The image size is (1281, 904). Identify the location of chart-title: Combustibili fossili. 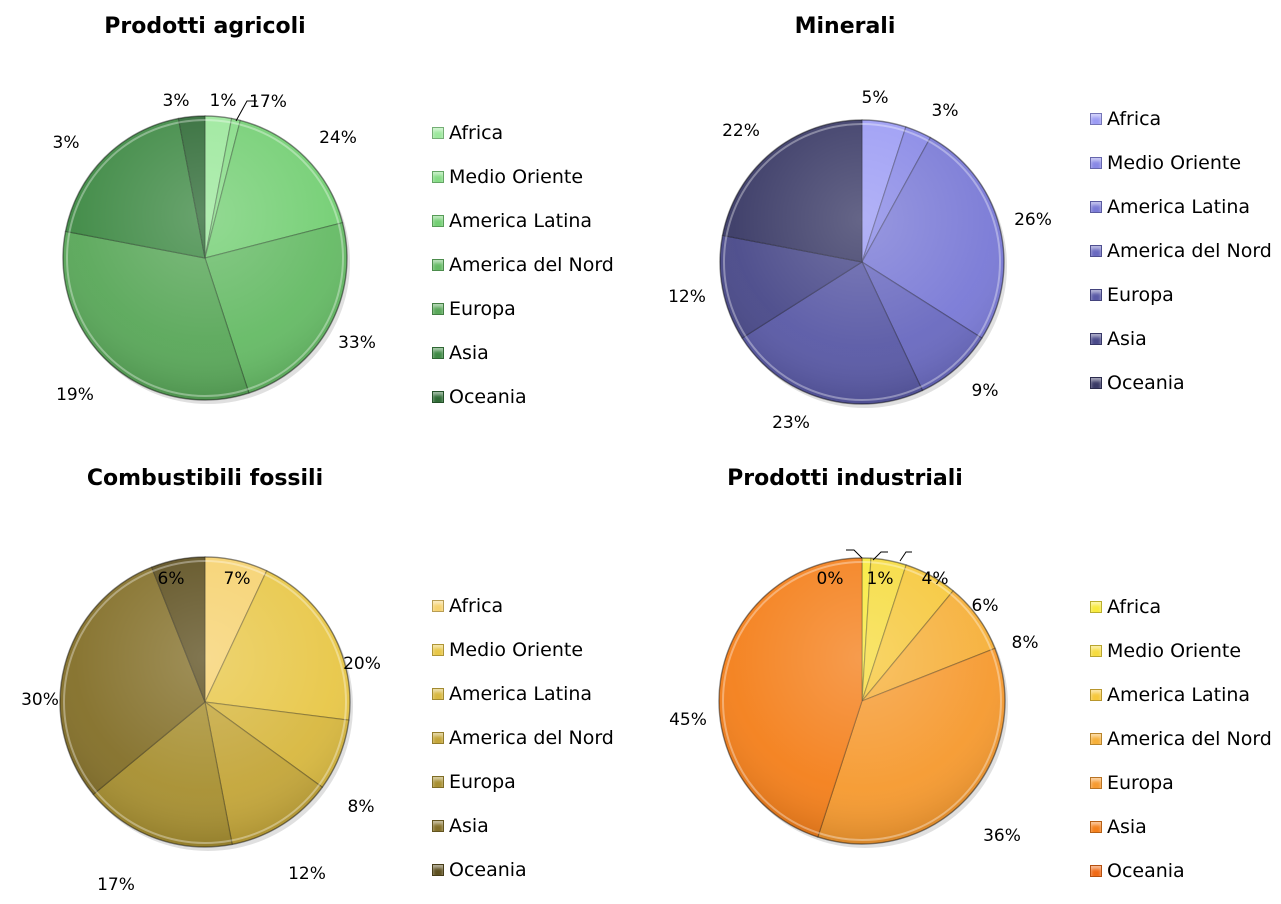
(205, 478).